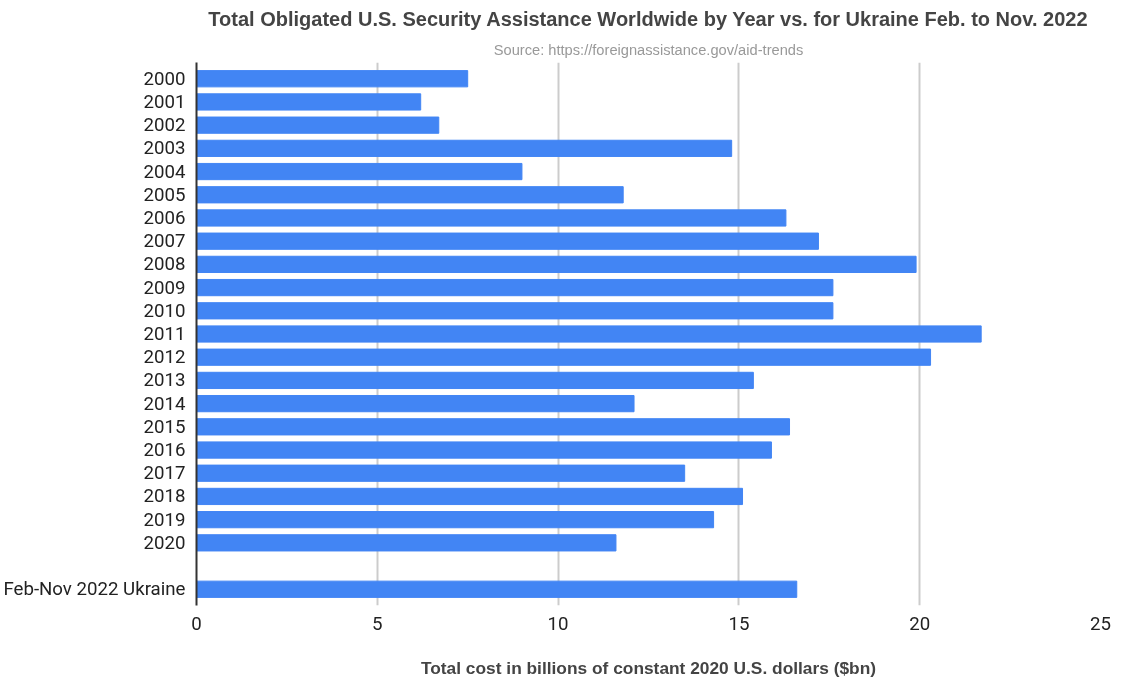 The image size is (1138, 685). Describe the element at coordinates (739, 623) in the screenshot. I see `x-tick-label: 15` at that location.